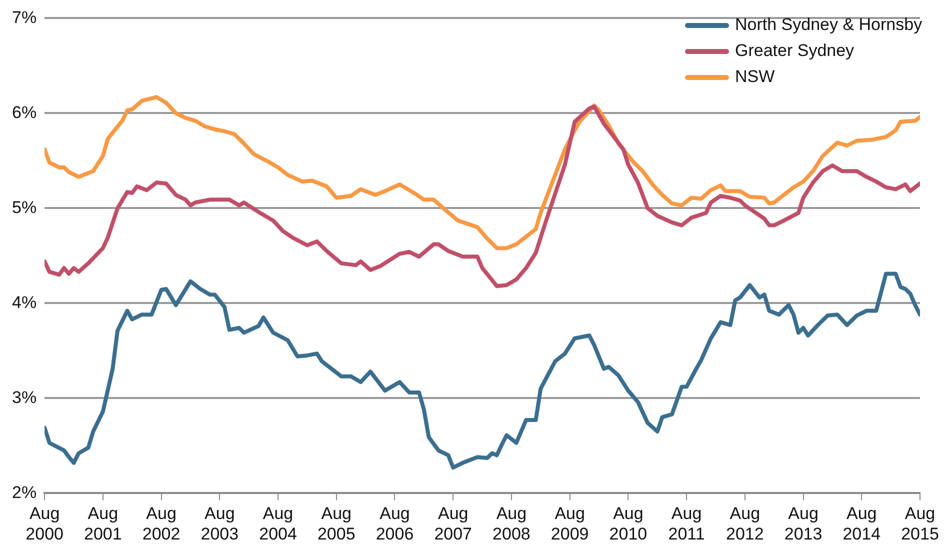  Describe the element at coordinates (24, 492) in the screenshot. I see `y-tick-label: 2%` at that location.